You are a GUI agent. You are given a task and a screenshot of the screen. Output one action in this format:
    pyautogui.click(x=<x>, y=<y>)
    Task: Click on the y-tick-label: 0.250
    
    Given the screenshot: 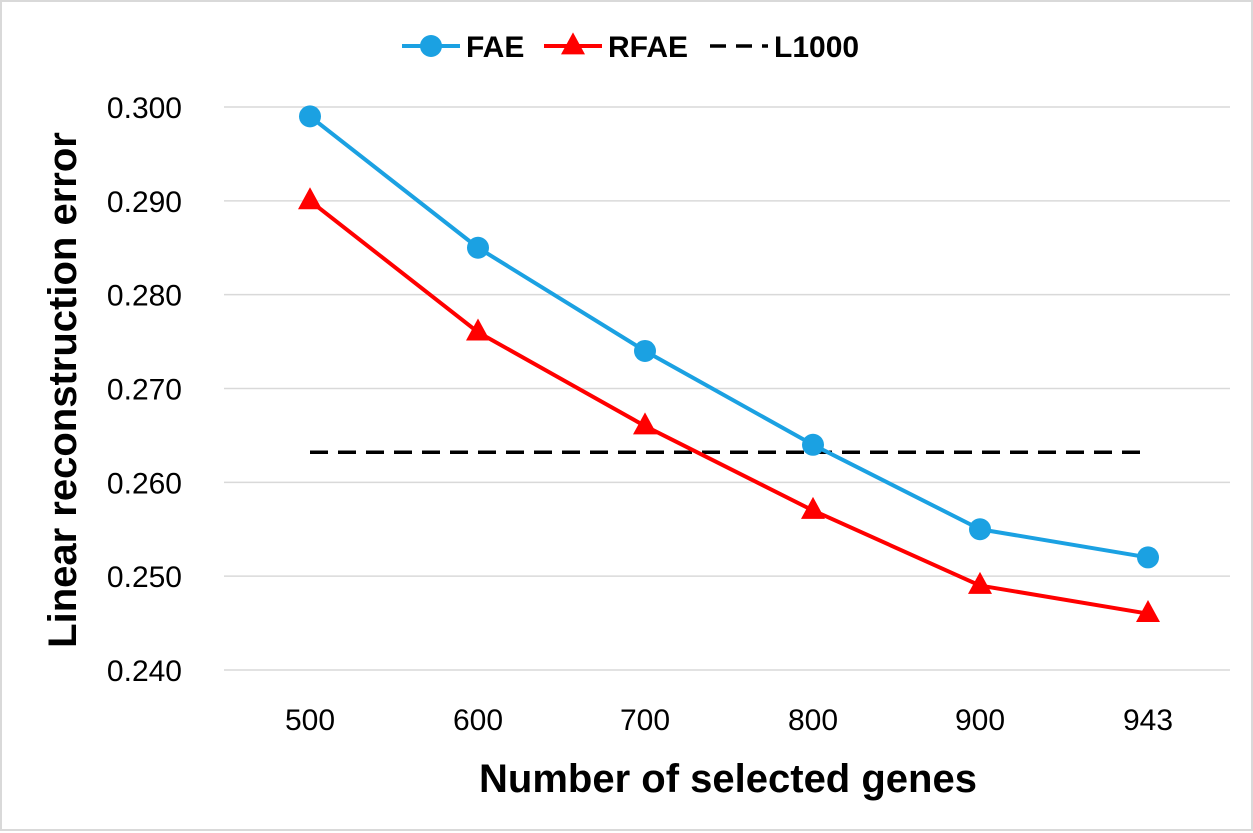 What is the action you would take?
    pyautogui.click(x=144, y=577)
    